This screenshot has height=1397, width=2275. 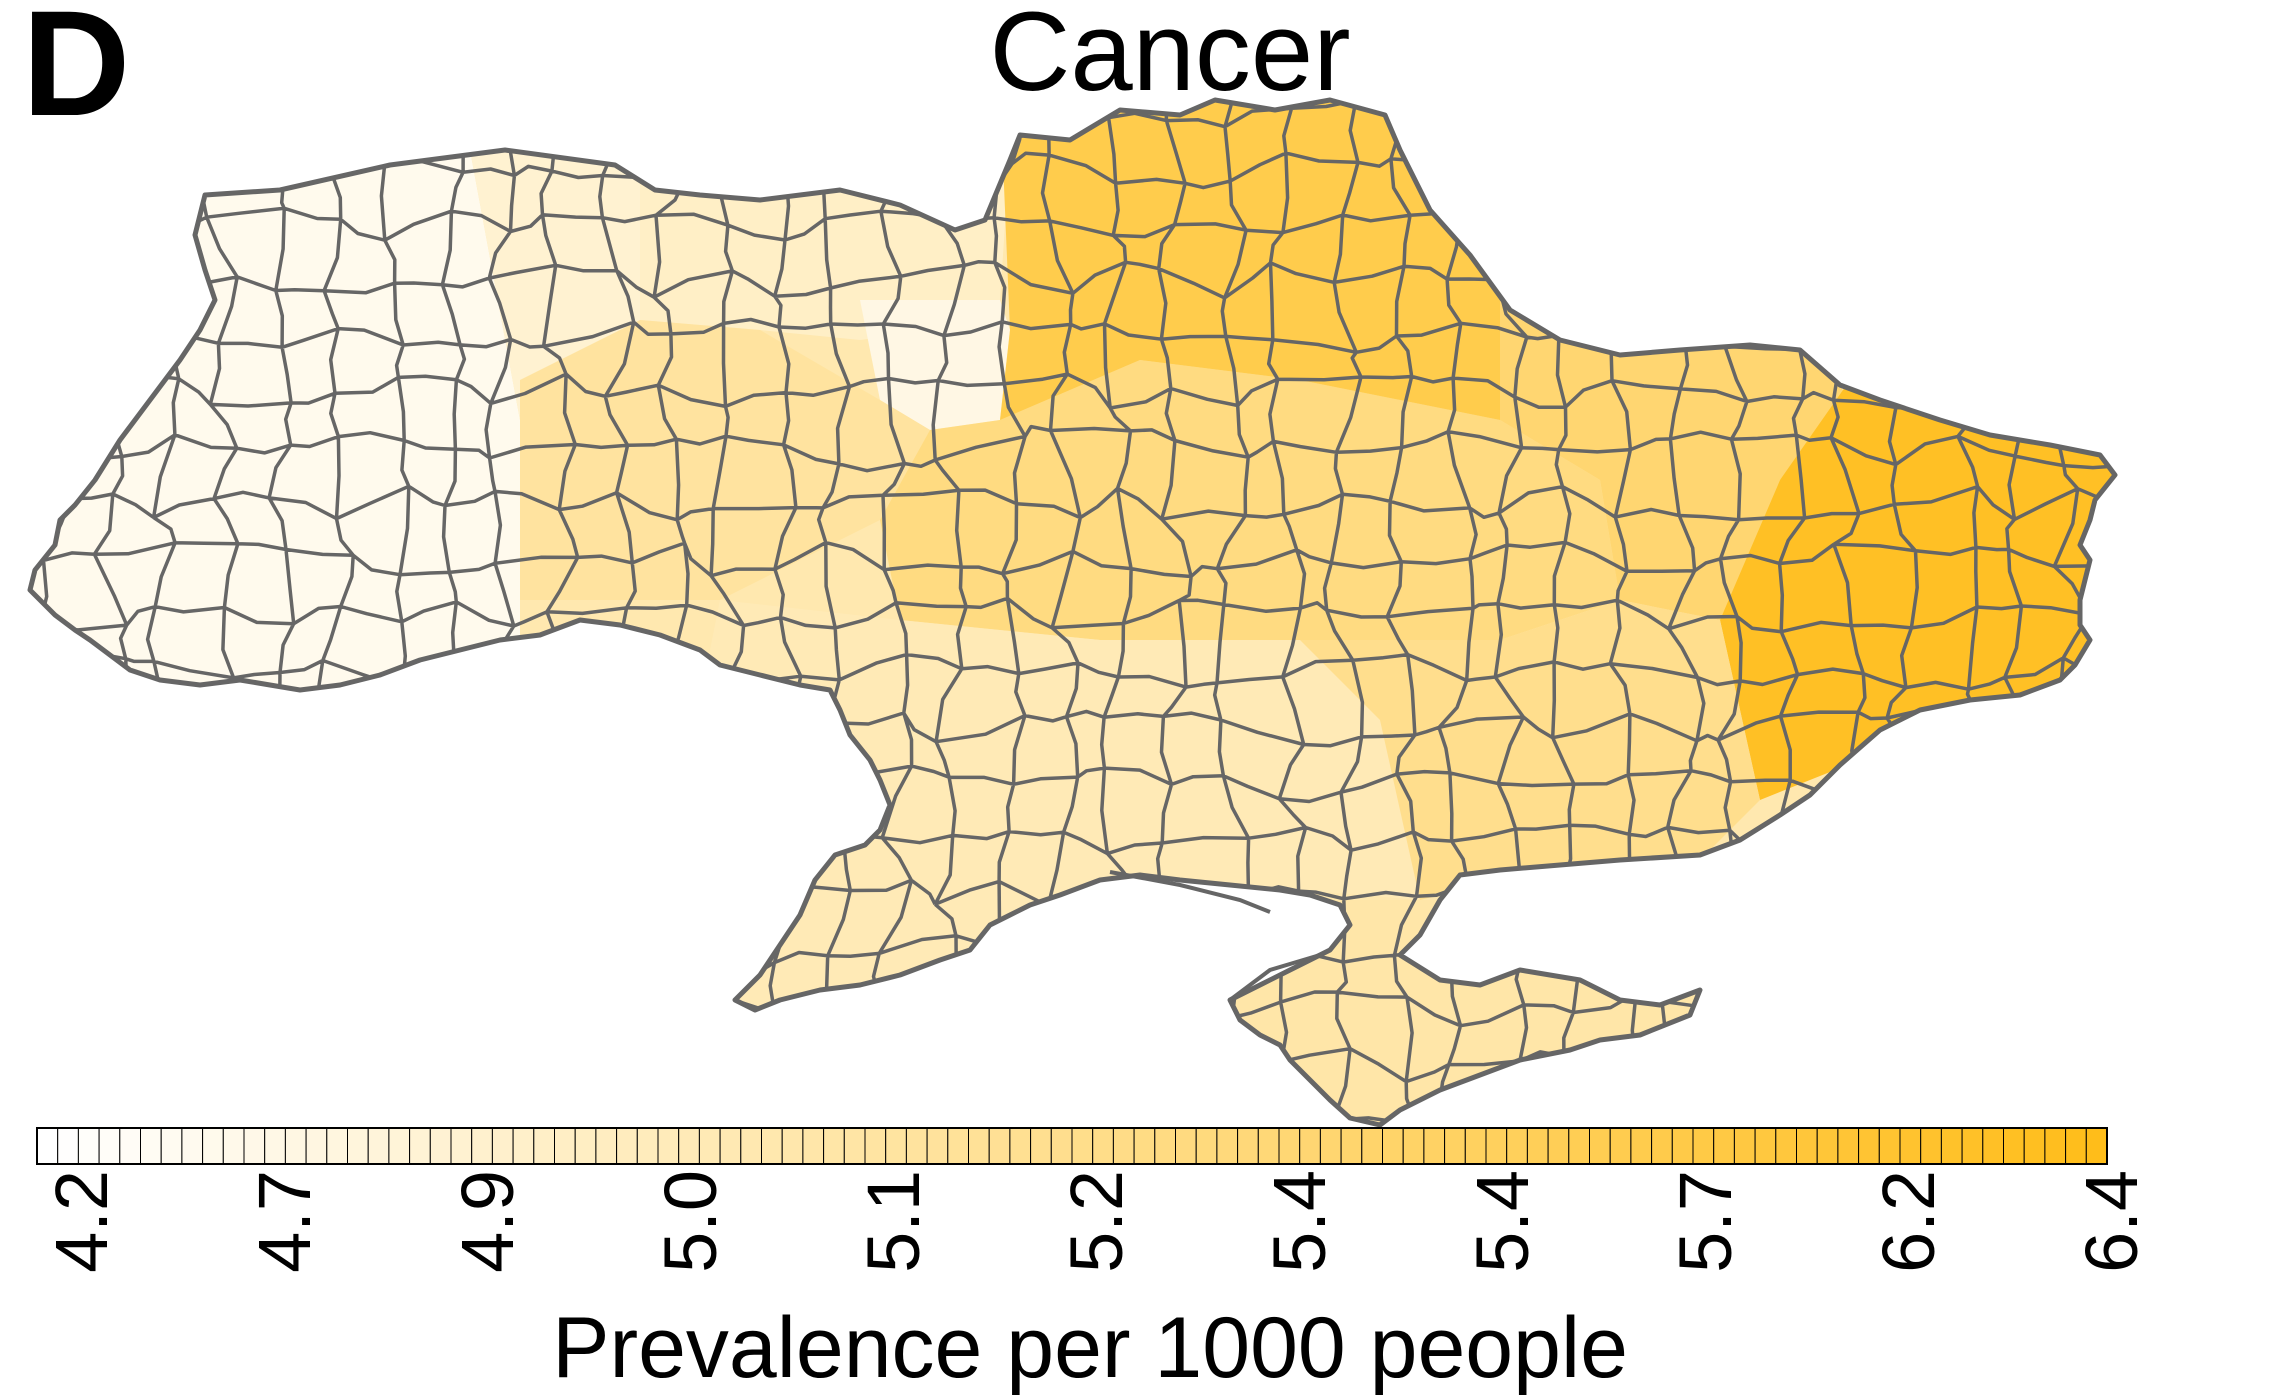 What do you see at coordinates (1705, 1221) in the screenshot?
I see `legend-tick-label: 5.7` at bounding box center [1705, 1221].